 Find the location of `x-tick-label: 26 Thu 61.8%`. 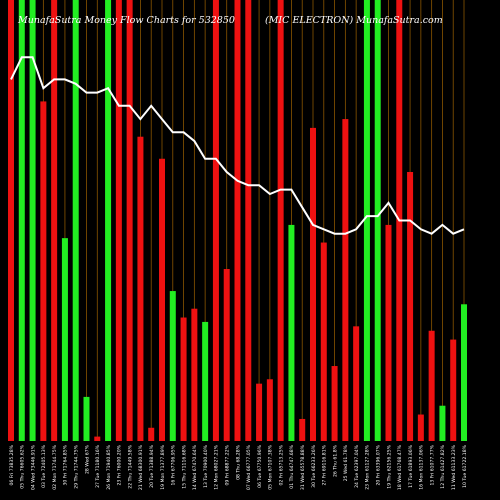

x-tick-label: 26 Thu 61.8% is located at coordinates (335, 460).